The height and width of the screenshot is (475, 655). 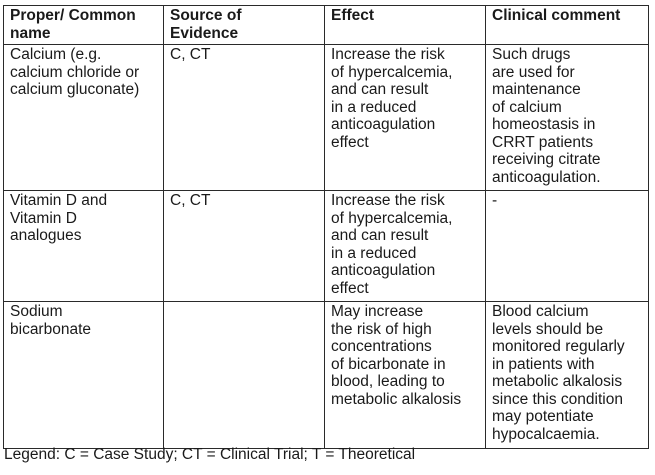 I want to click on header-name: Proper/ Common name, so click(x=83, y=25).